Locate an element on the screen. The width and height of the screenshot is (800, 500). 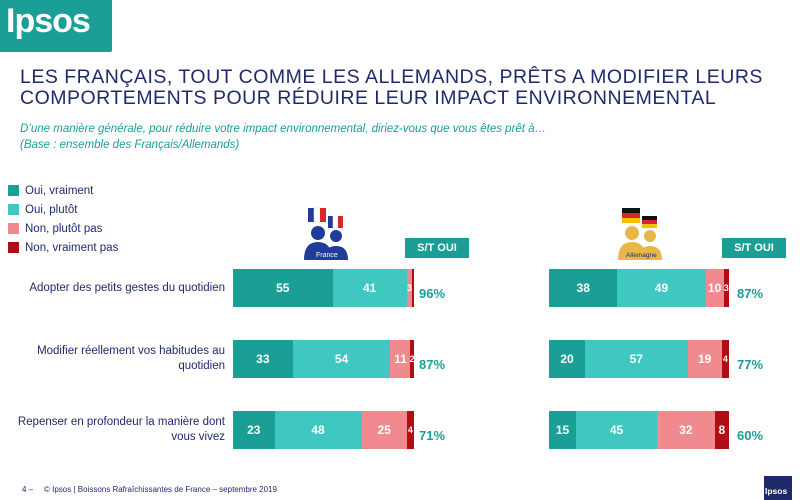
bar-value-label: 32 is located at coordinates (686, 430).